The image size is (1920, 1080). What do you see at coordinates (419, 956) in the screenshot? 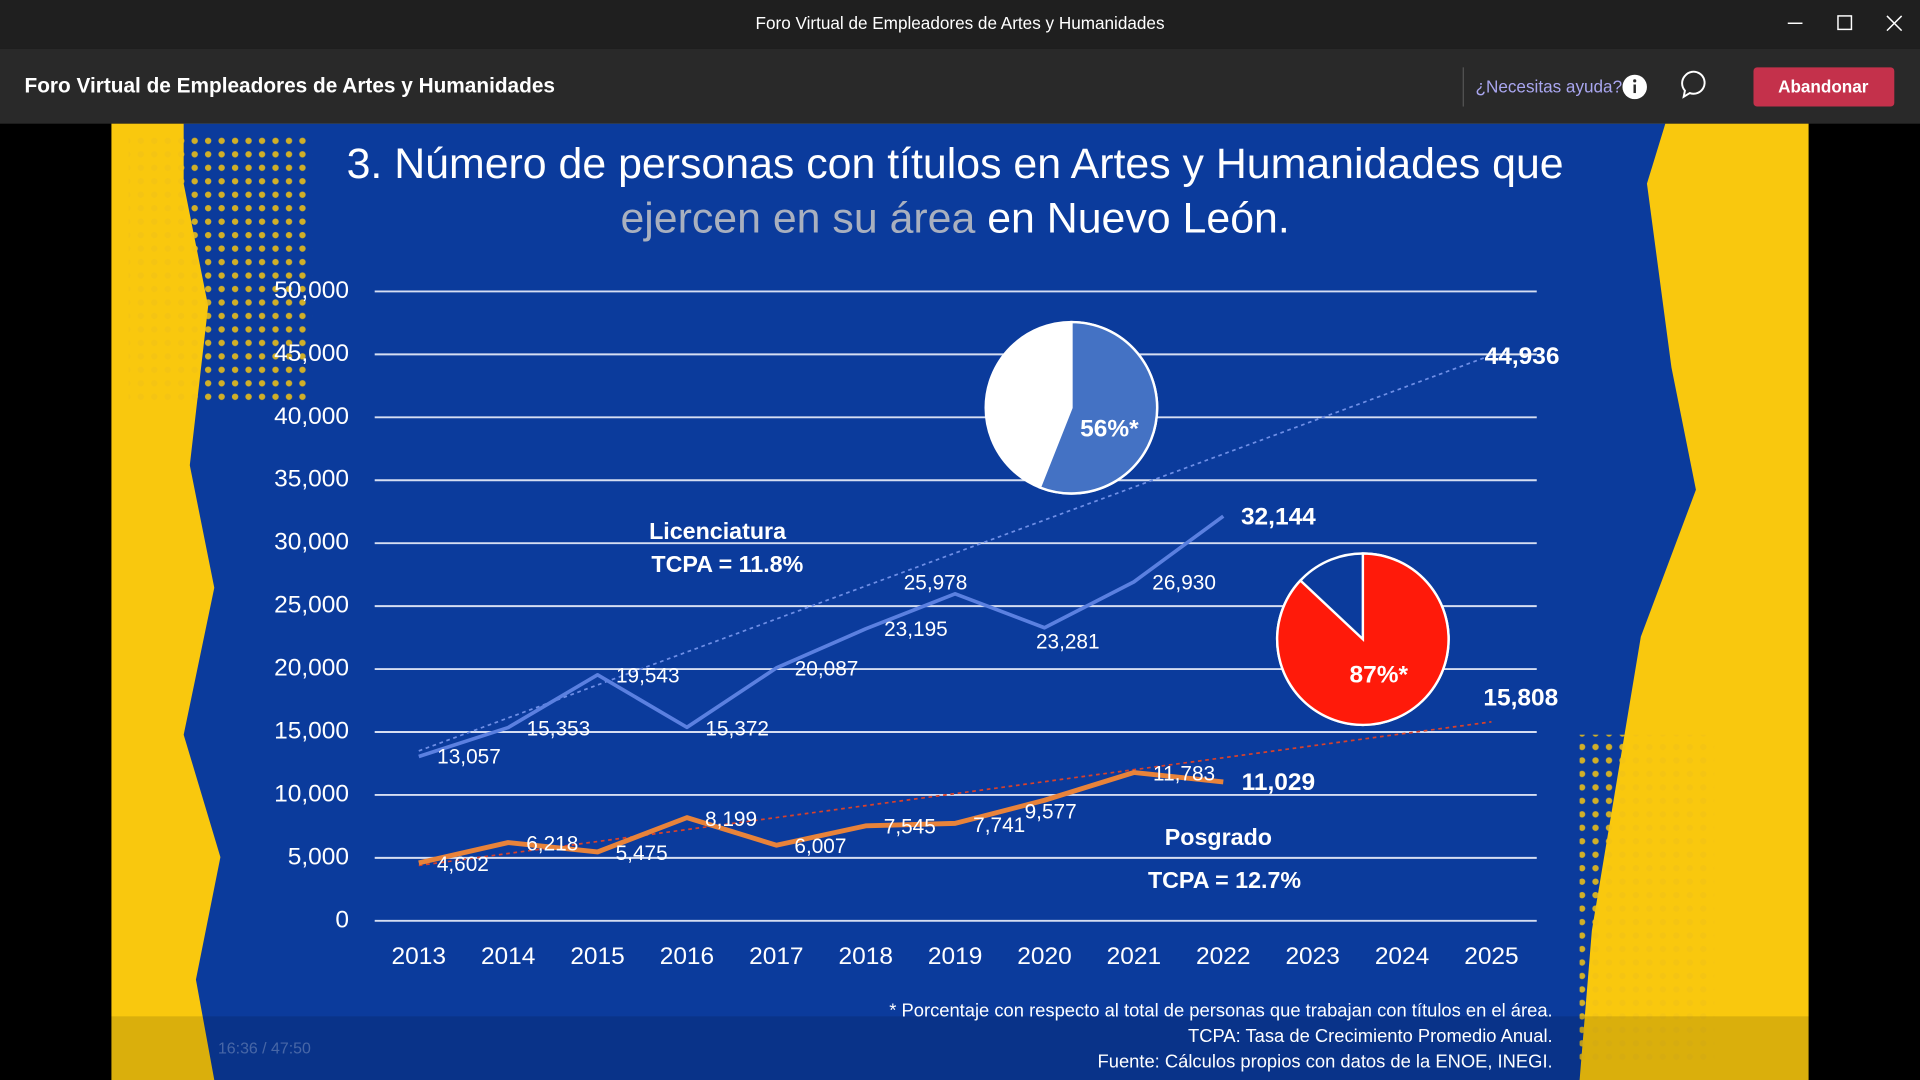
I see `x-tick-label: 2013` at bounding box center [419, 956].